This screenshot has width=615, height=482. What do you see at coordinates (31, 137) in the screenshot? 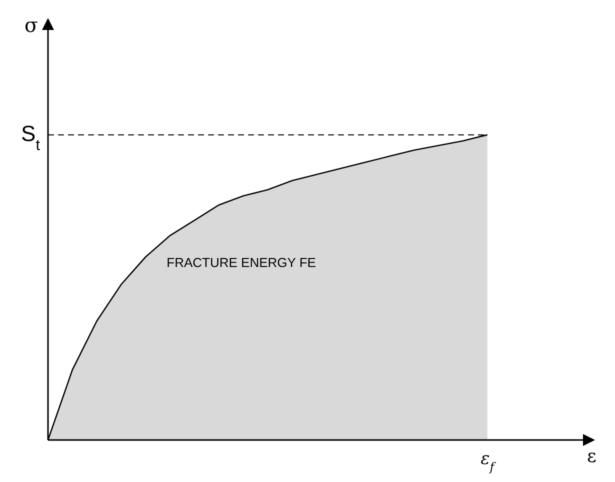
I see `ref-line-label: S$_{t}$` at bounding box center [31, 137].